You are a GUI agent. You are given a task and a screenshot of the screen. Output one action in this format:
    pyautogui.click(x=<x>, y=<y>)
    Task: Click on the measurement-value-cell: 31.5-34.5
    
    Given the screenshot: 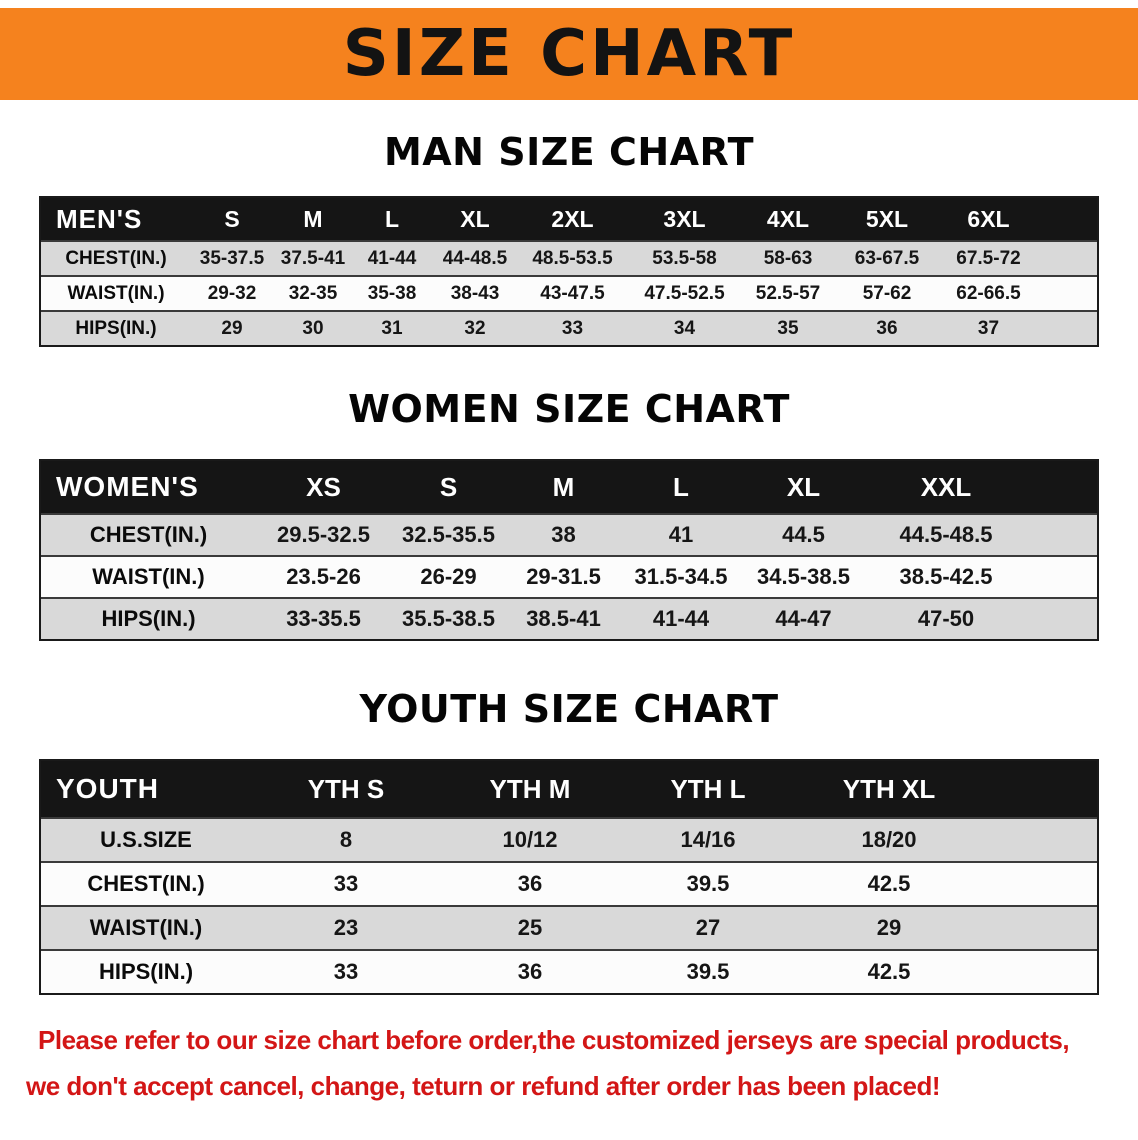 What is the action you would take?
    pyautogui.click(x=681, y=576)
    